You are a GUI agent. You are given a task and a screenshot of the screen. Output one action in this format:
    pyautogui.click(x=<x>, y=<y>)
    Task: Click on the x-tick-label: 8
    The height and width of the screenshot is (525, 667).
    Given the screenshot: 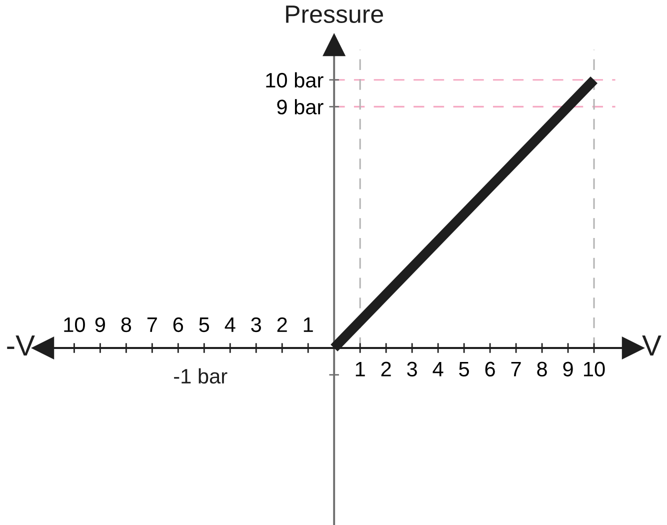 What is the action you would take?
    pyautogui.click(x=126, y=324)
    